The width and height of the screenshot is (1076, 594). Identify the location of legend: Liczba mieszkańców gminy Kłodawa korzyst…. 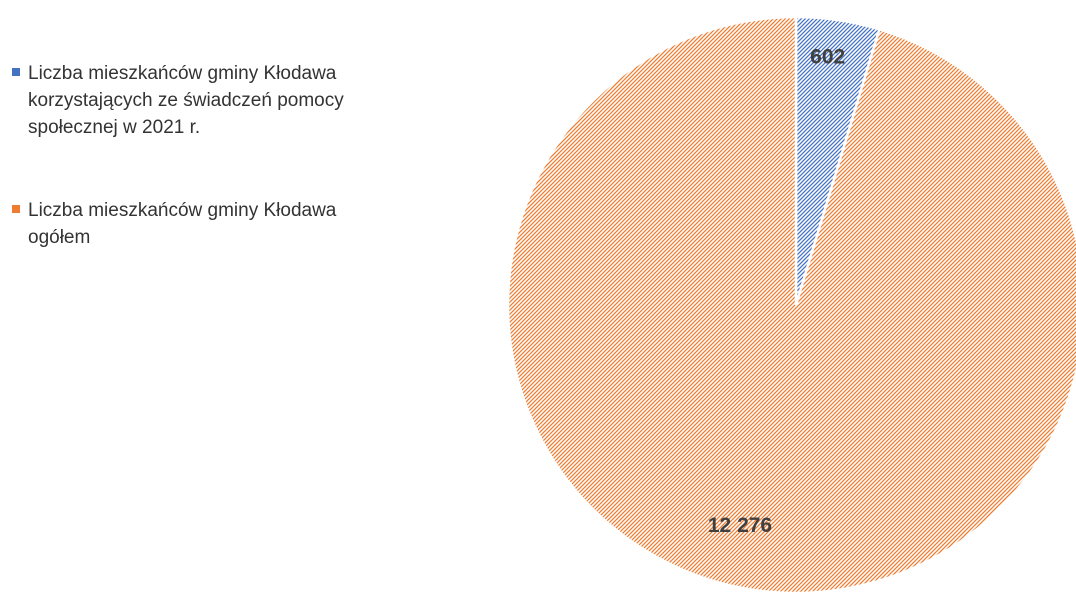
(192, 183).